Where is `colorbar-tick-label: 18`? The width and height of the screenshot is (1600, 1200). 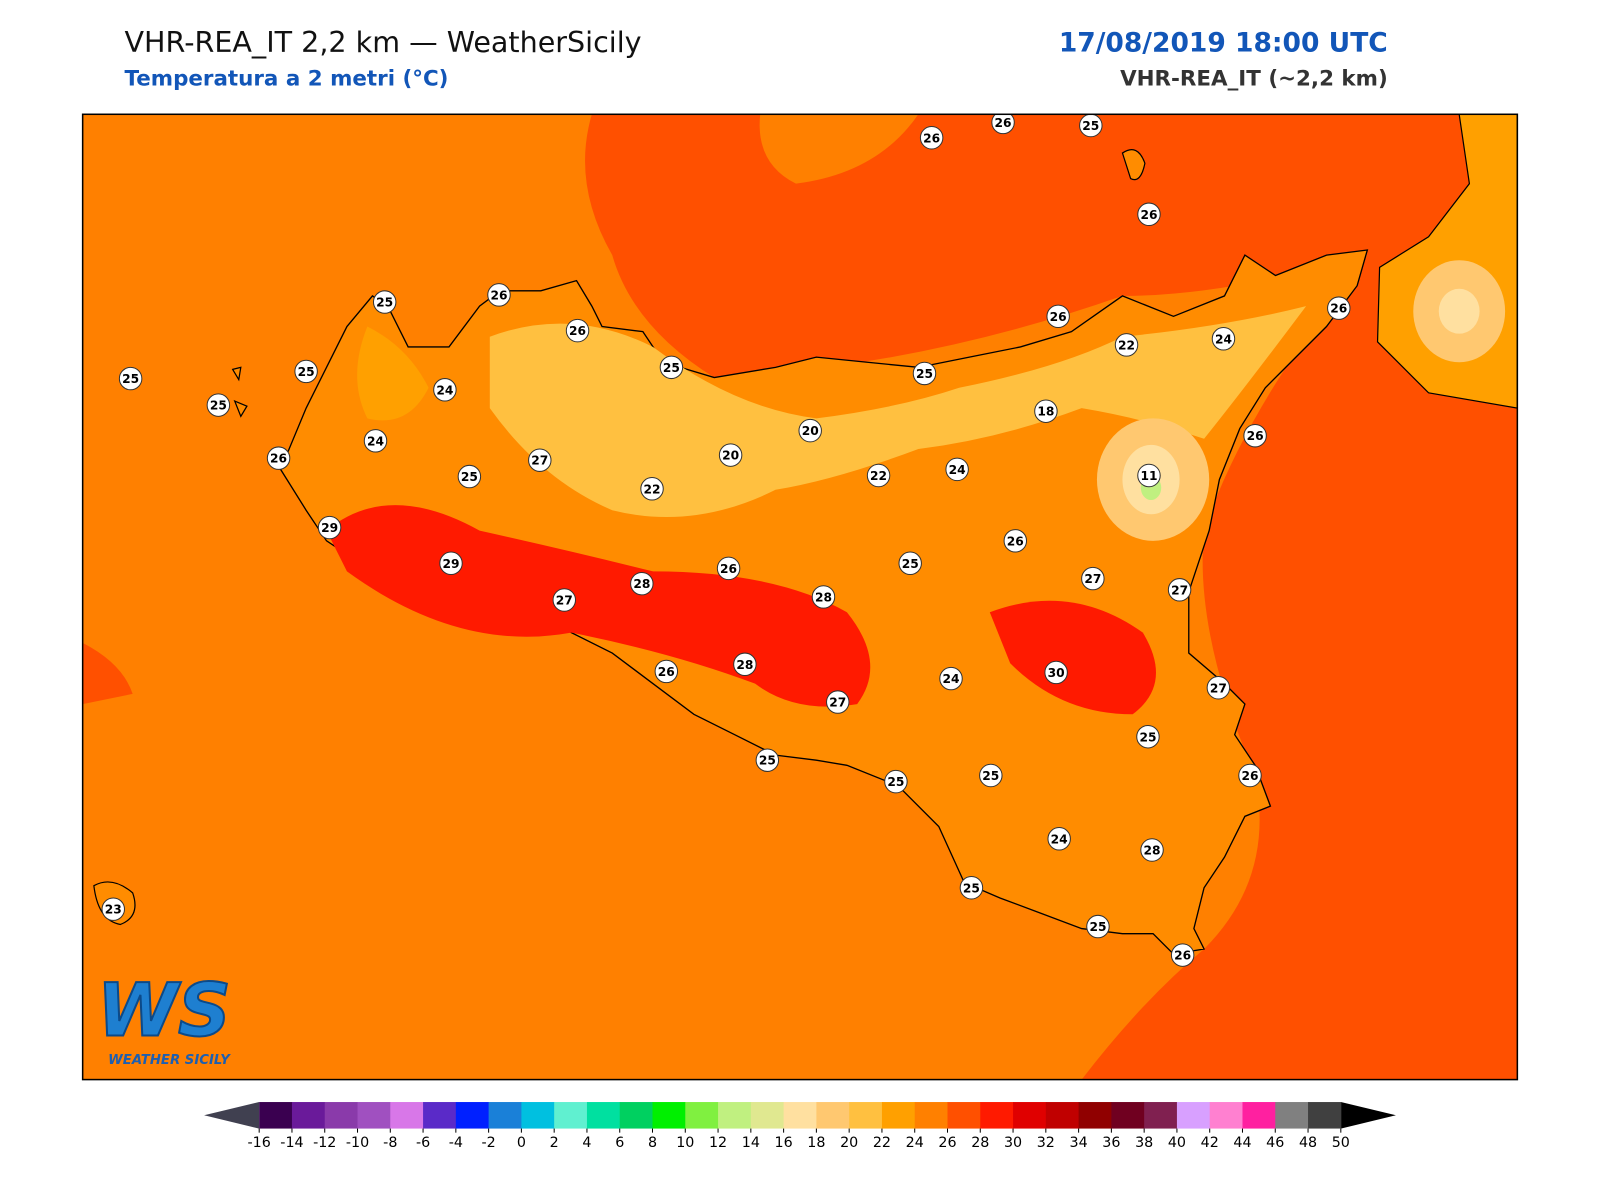
colorbar-tick-label: 18 is located at coordinates (816, 1143).